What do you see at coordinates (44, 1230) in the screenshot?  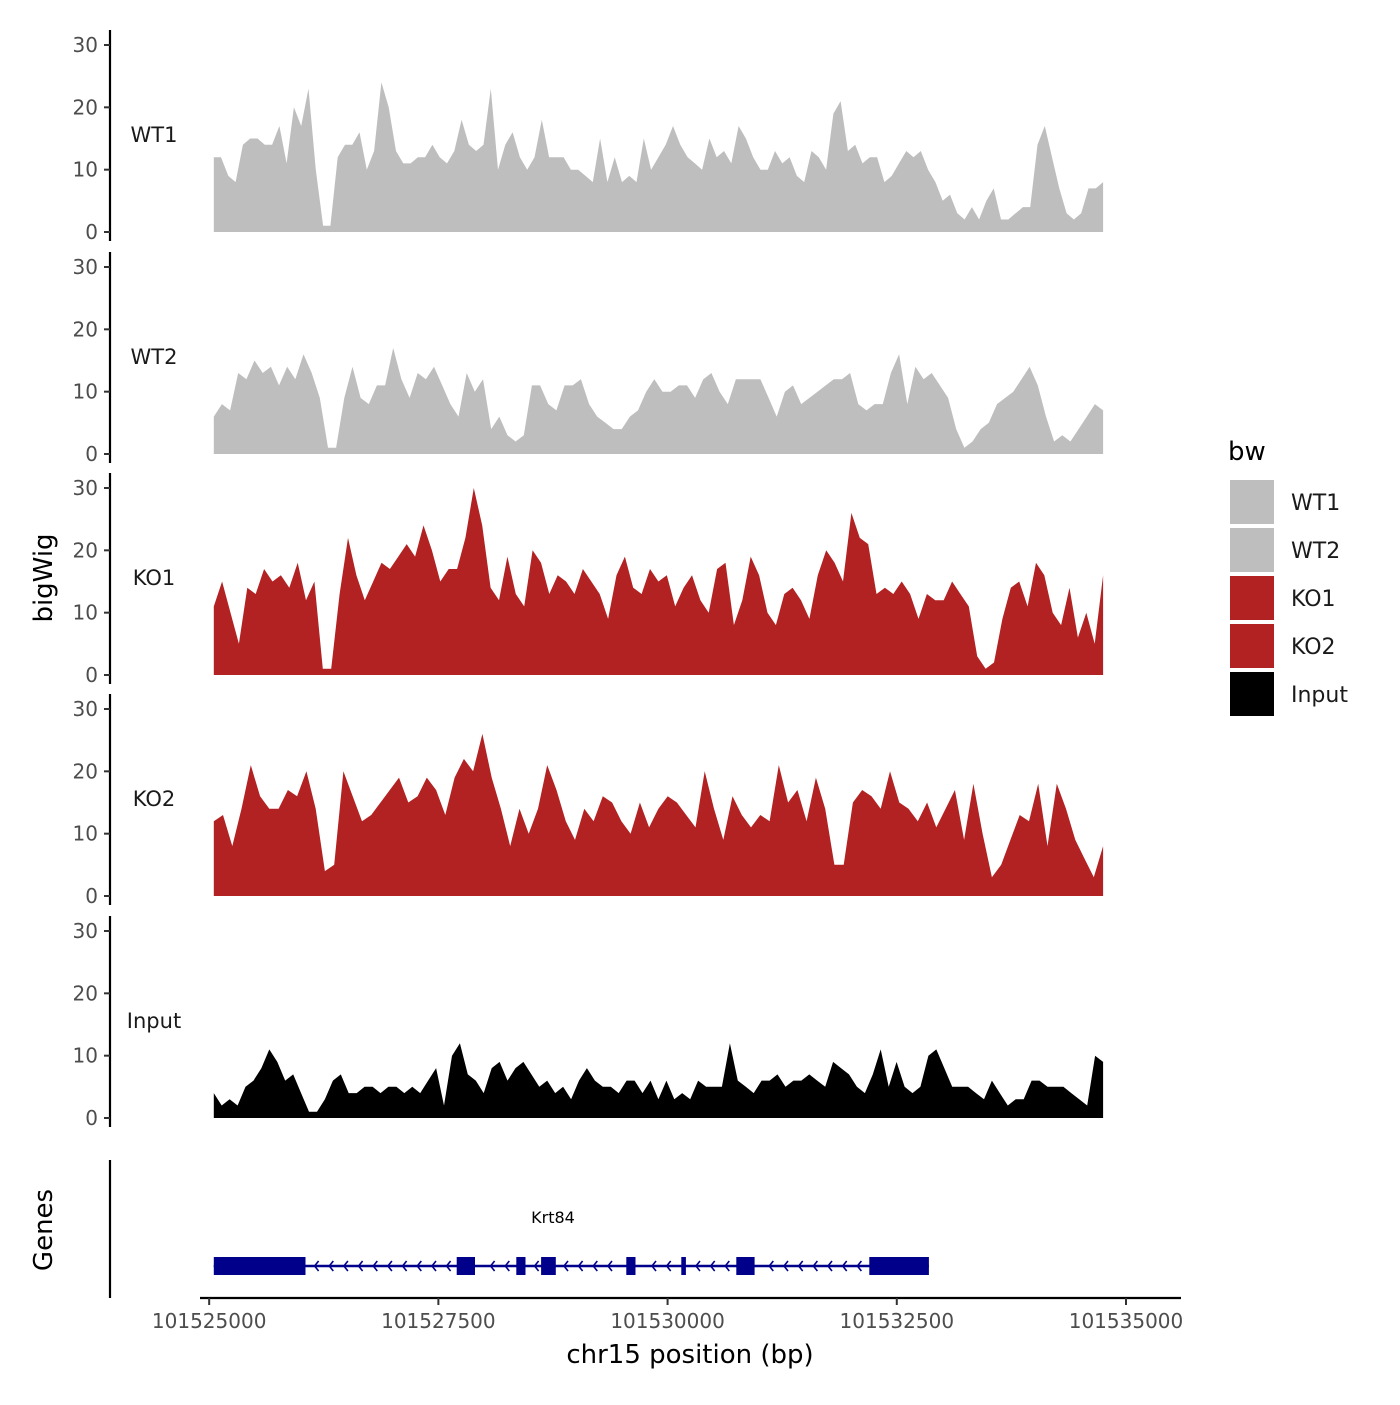 I see `genes-axis-title: Genes` at bounding box center [44, 1230].